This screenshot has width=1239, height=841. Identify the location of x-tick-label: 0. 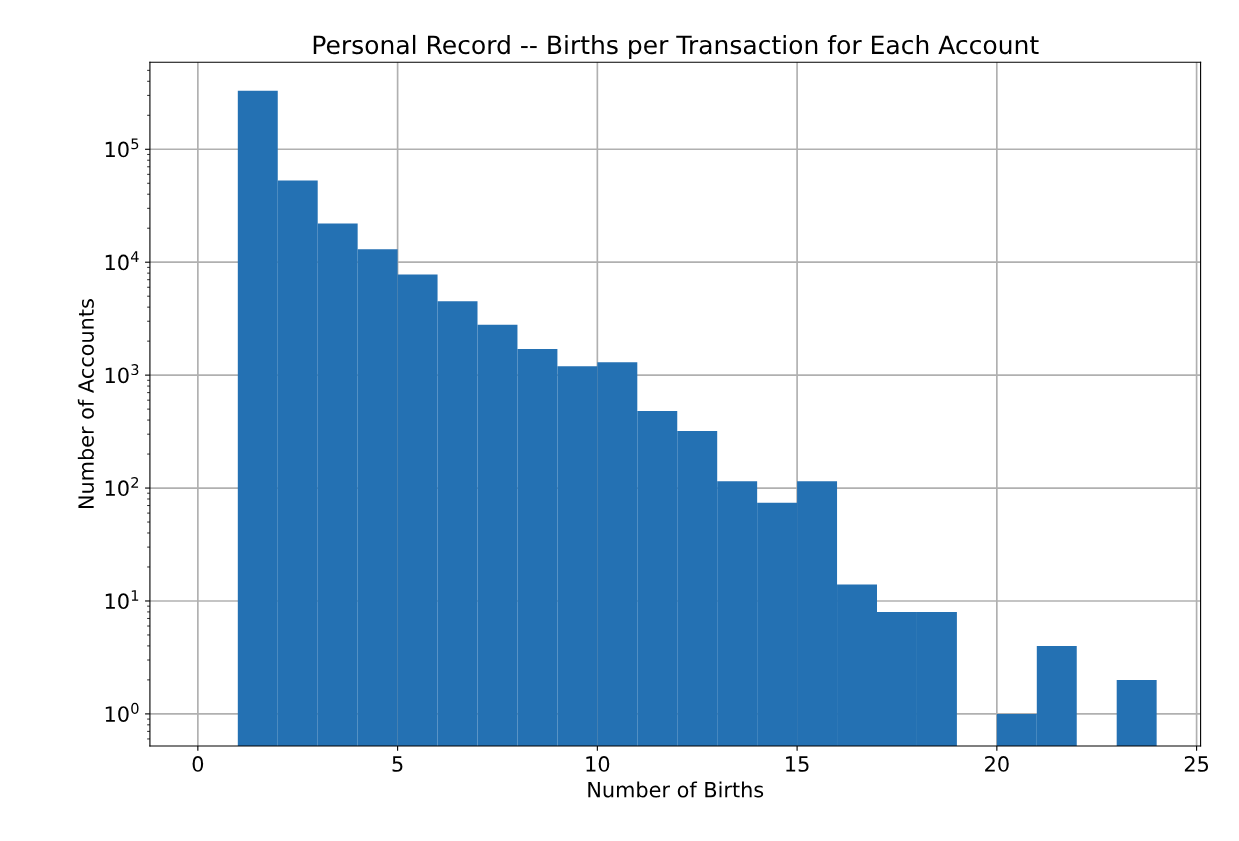
(198, 764).